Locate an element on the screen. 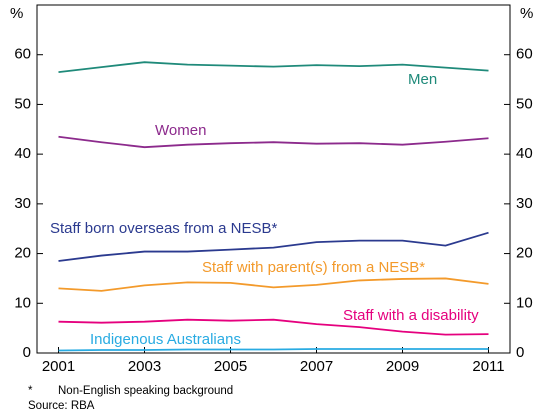  series-label: Staff with parent(s) from a NESB* is located at coordinates (313, 267).